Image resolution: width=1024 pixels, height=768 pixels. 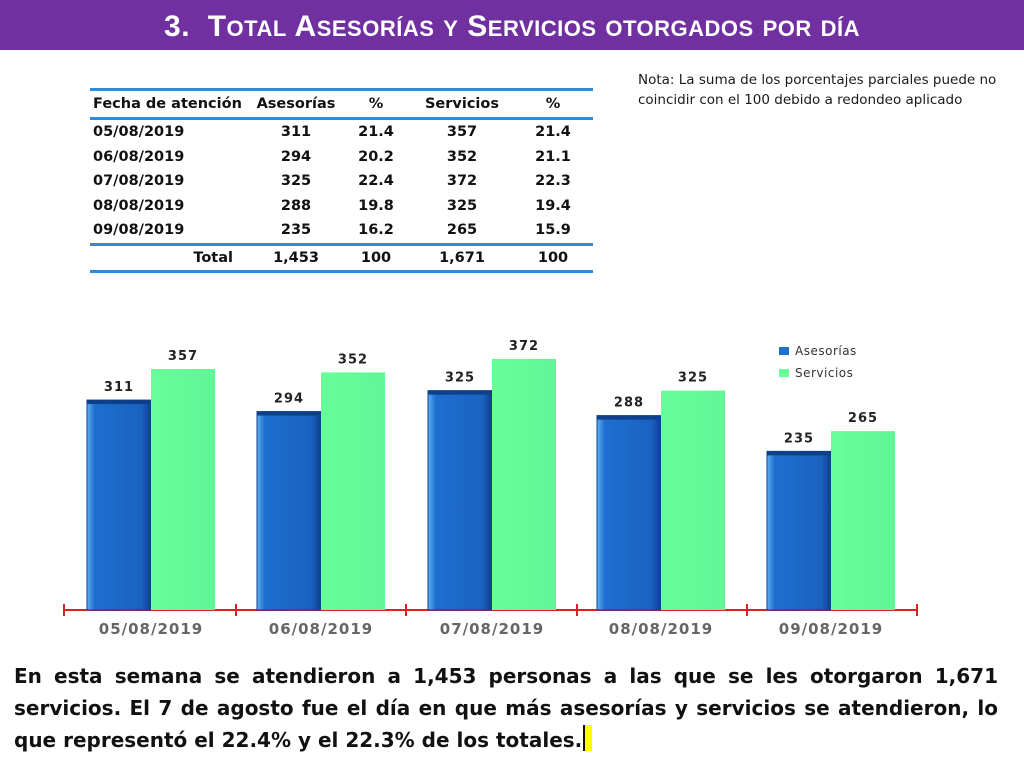 What do you see at coordinates (831, 629) in the screenshot?
I see `x-tick-label: 09/08/2019` at bounding box center [831, 629].